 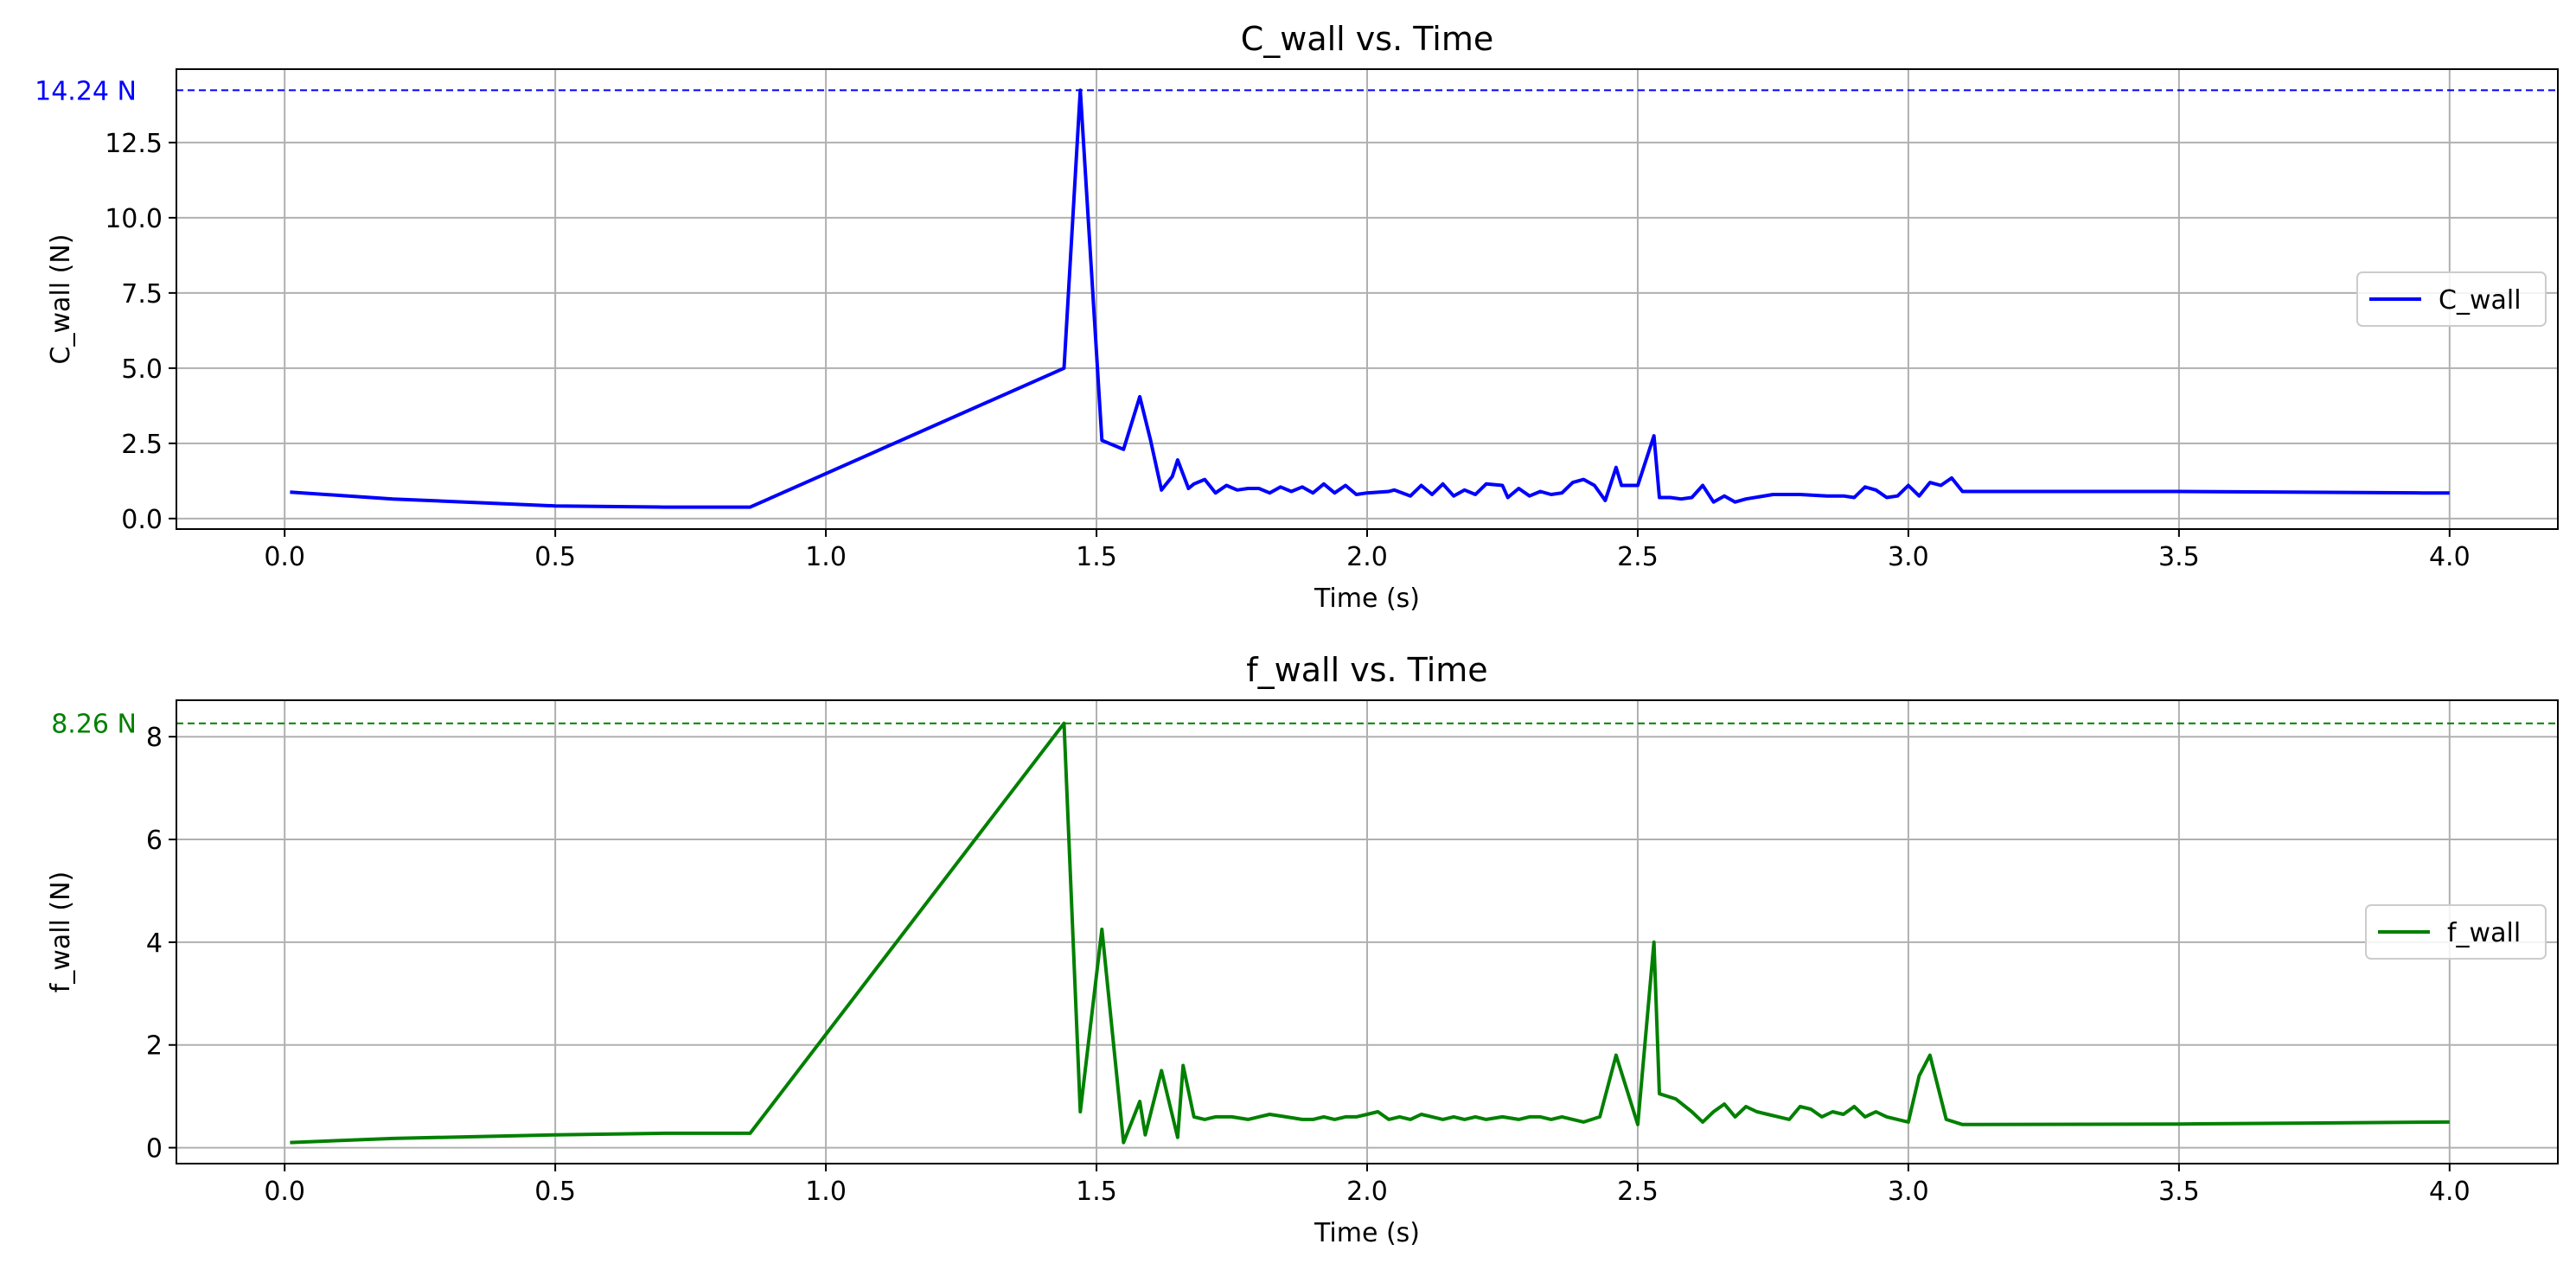 I want to click on legend: f_wall, so click(x=2456, y=932).